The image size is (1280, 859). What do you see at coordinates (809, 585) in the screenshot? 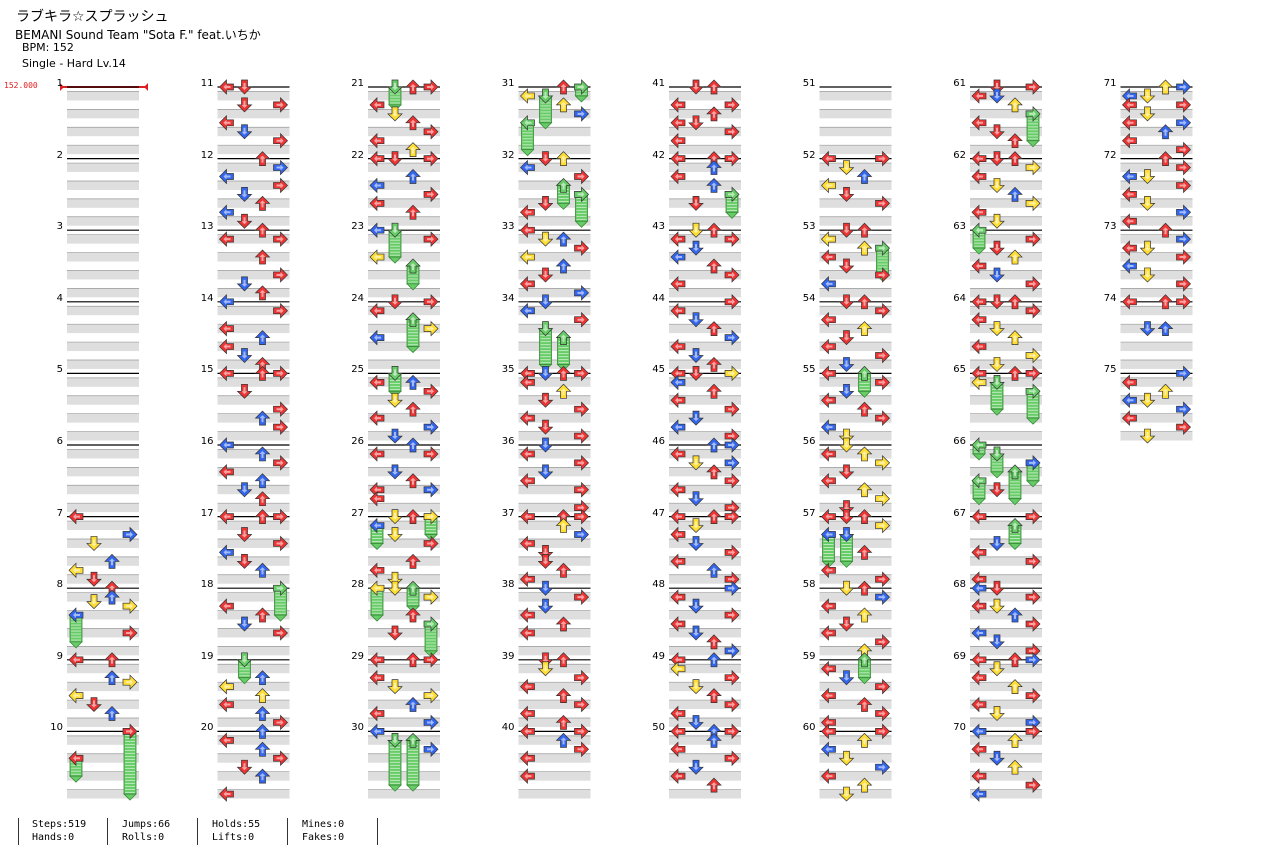
I see `measure-number: 58` at bounding box center [809, 585].